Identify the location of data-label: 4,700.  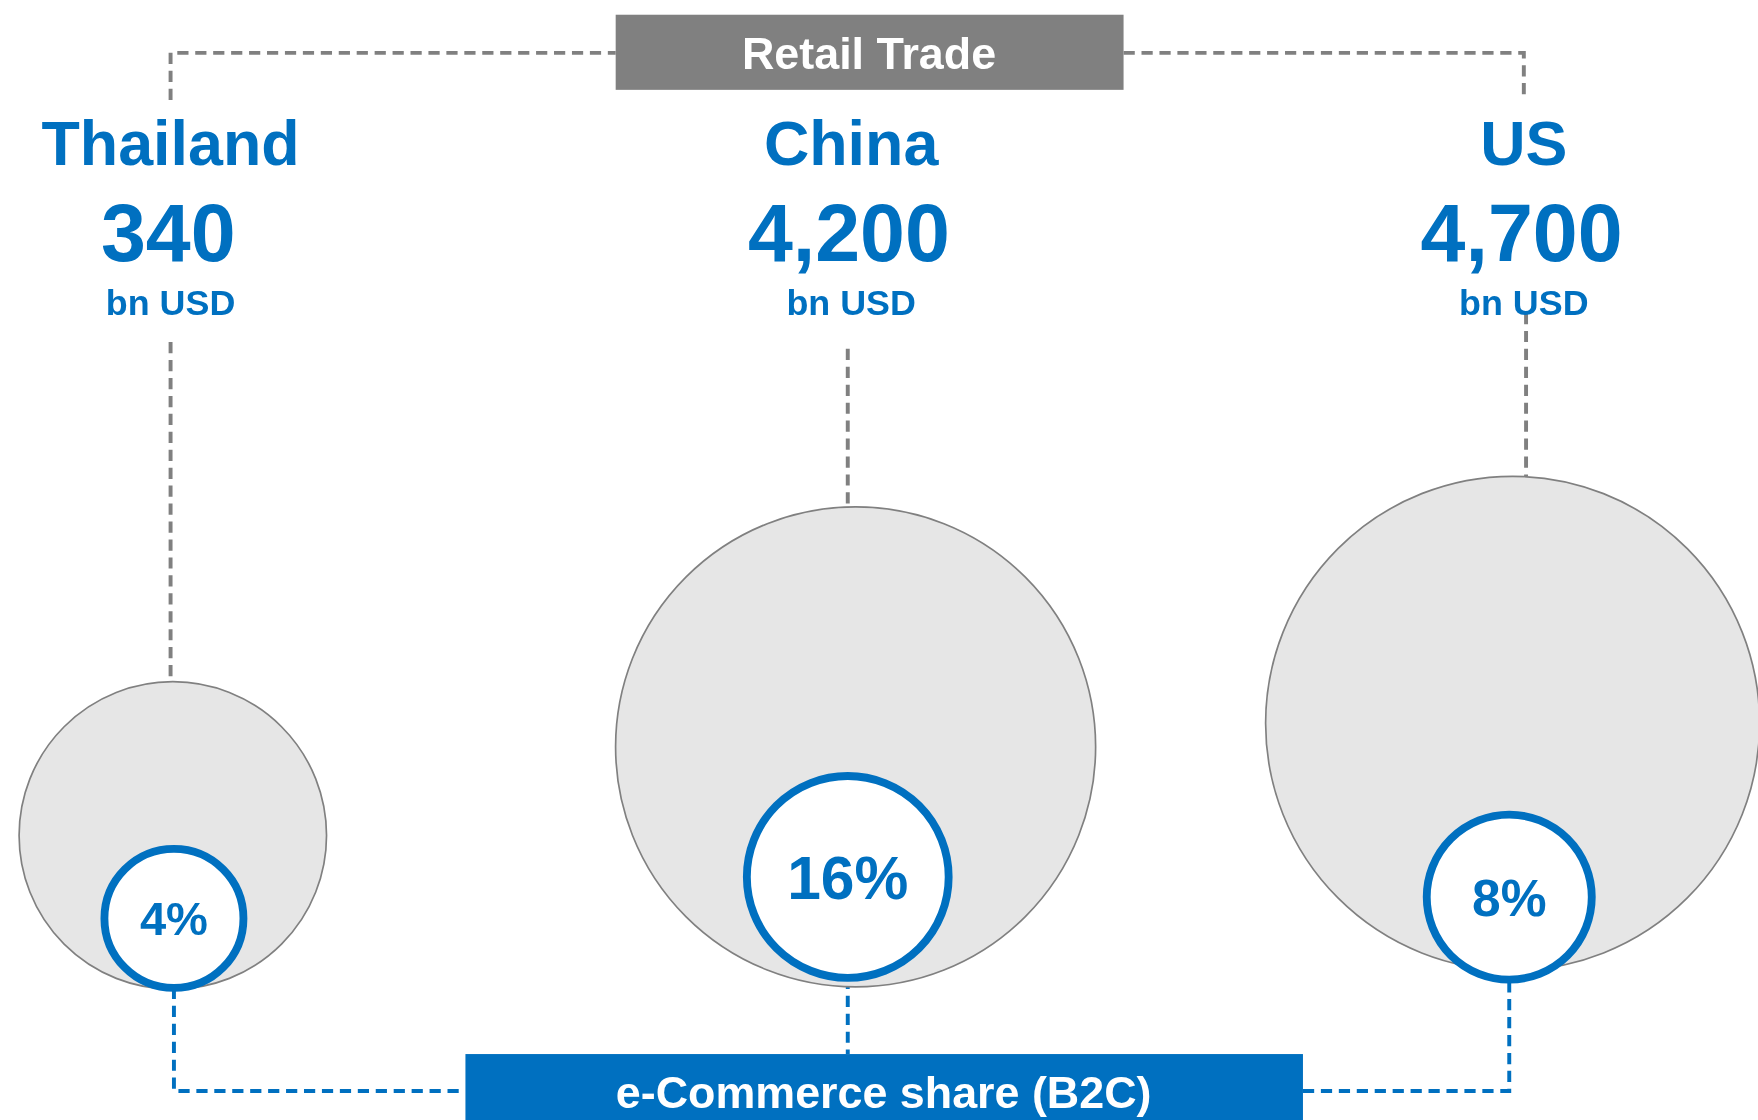
(1521, 233).